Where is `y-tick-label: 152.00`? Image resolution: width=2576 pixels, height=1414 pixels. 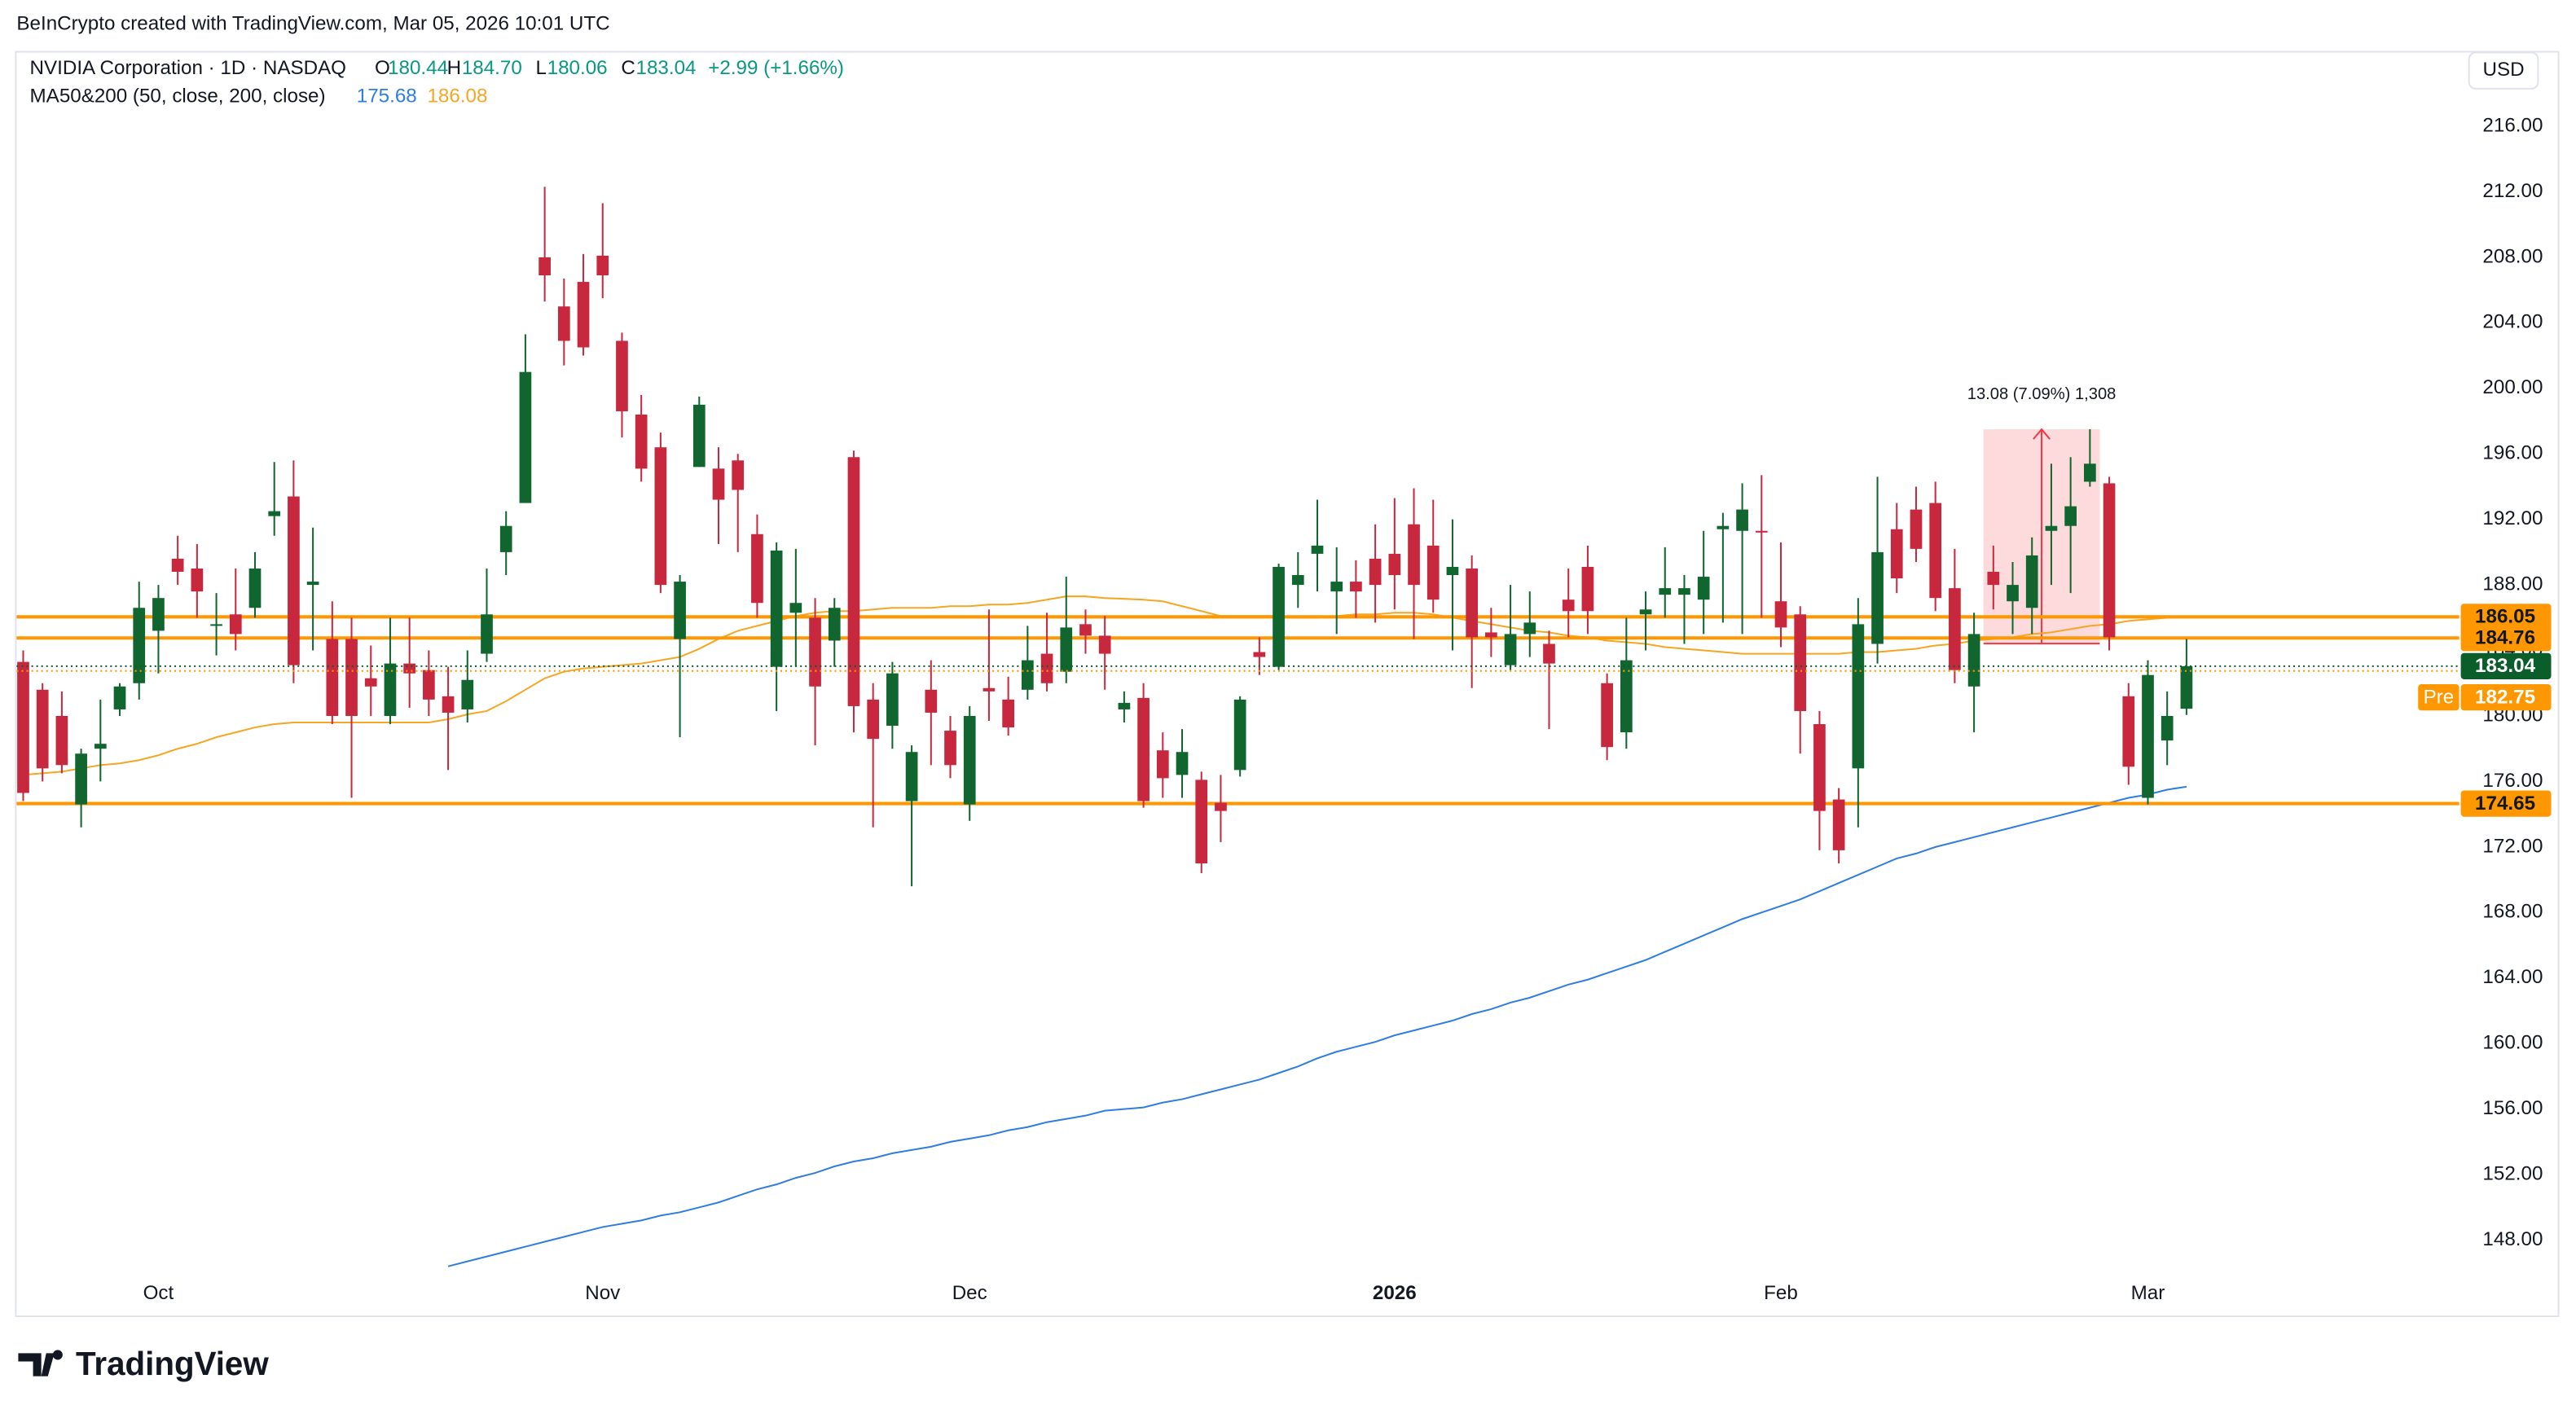
y-tick-label: 152.00 is located at coordinates (2512, 1173).